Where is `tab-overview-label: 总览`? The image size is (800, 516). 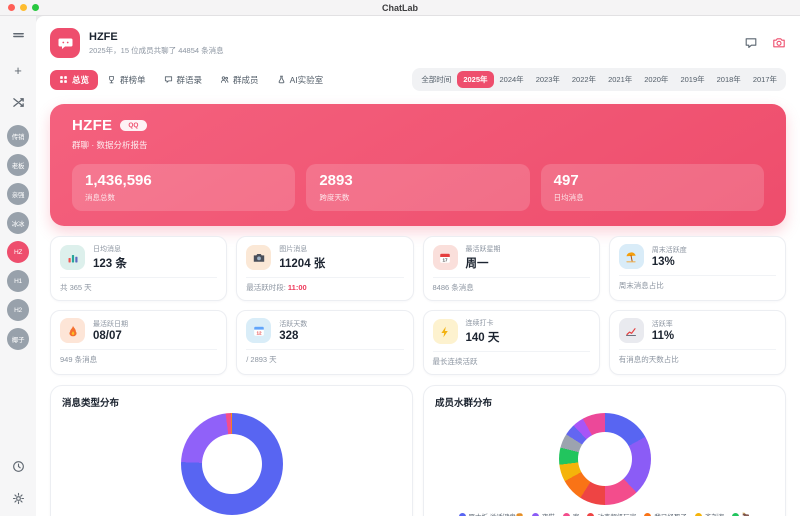
tab-overview-label: 总览 is located at coordinates (81, 79).